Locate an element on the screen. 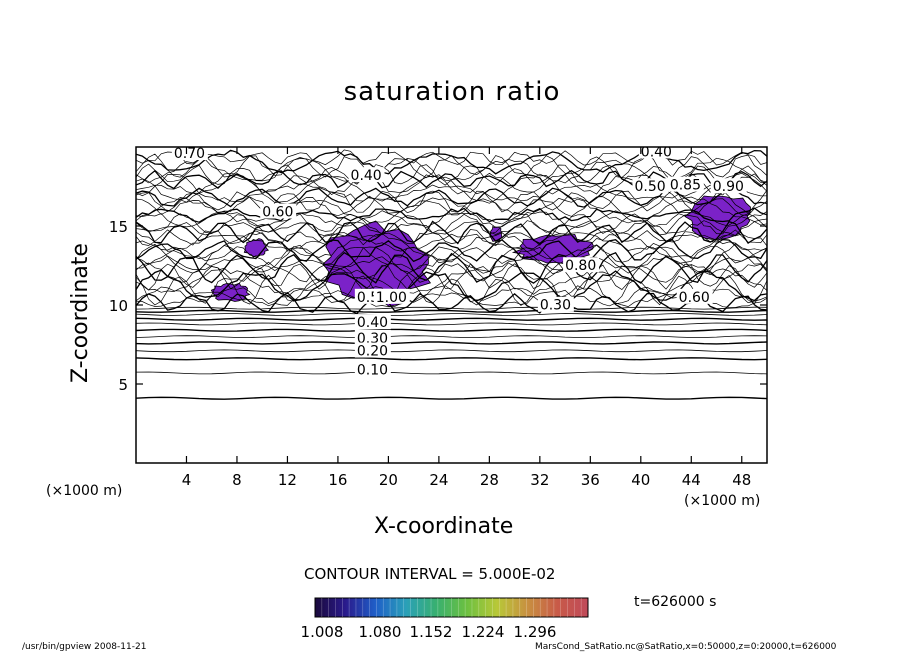 The image size is (904, 654). x-tick-label: 32 is located at coordinates (539, 480).